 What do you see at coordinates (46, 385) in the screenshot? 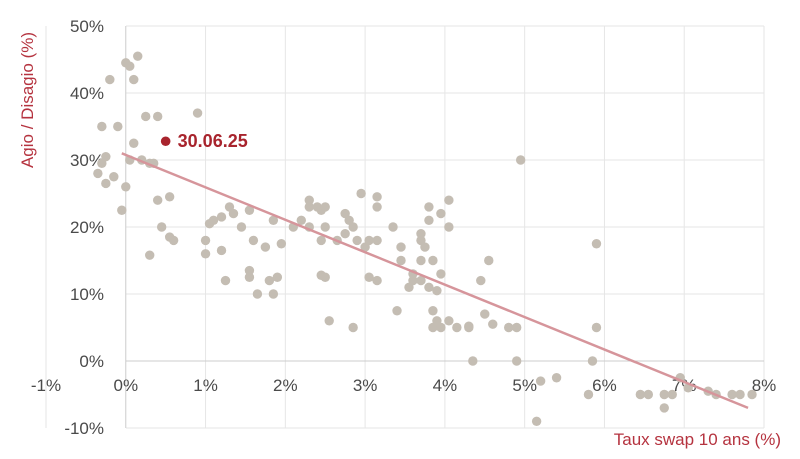
I see `x-tick-label: -1%` at bounding box center [46, 385].